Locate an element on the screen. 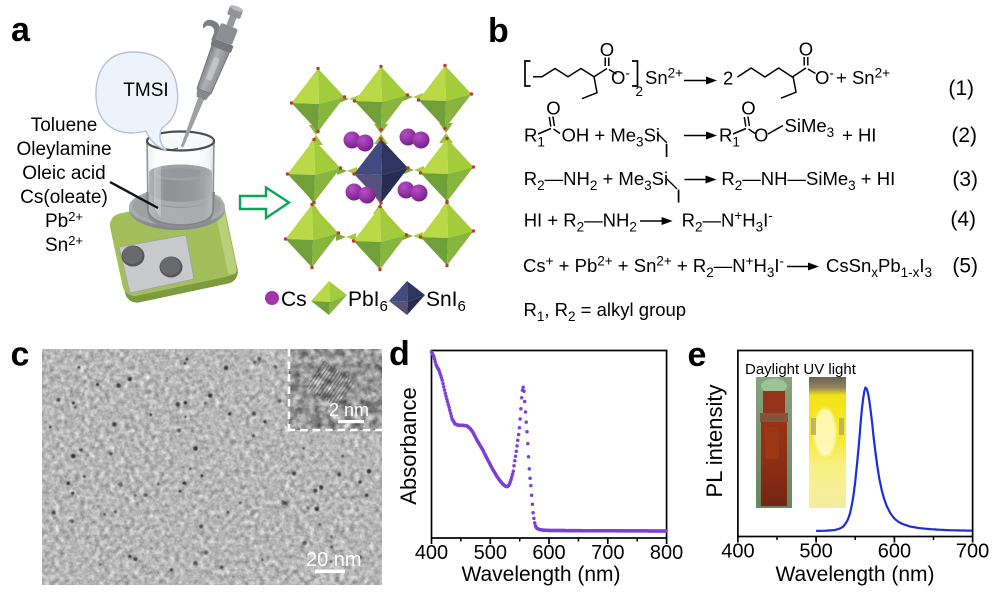 Image resolution: width=994 pixels, height=597 pixels. svg-text: 800 is located at coordinates (666, 553).